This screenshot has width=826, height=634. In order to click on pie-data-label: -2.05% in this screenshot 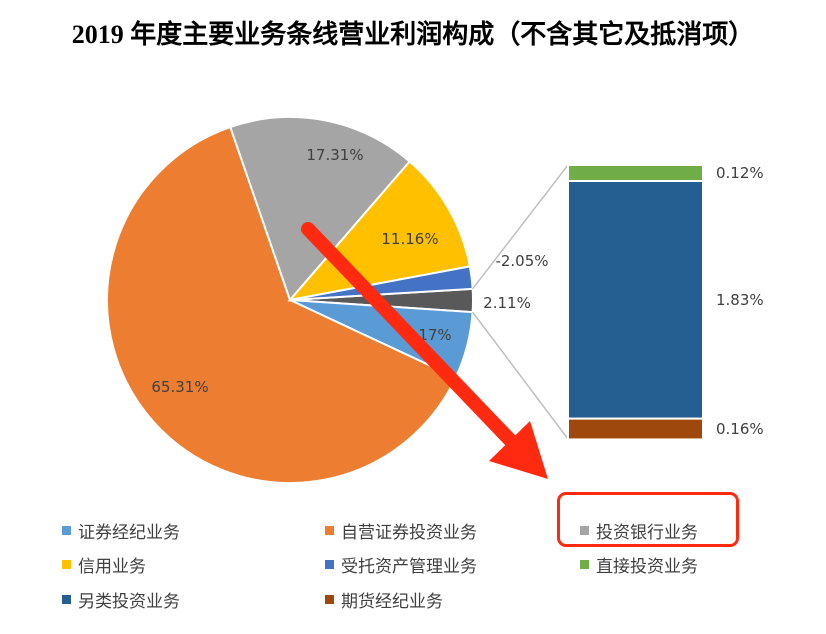, I will do `click(521, 261)`.